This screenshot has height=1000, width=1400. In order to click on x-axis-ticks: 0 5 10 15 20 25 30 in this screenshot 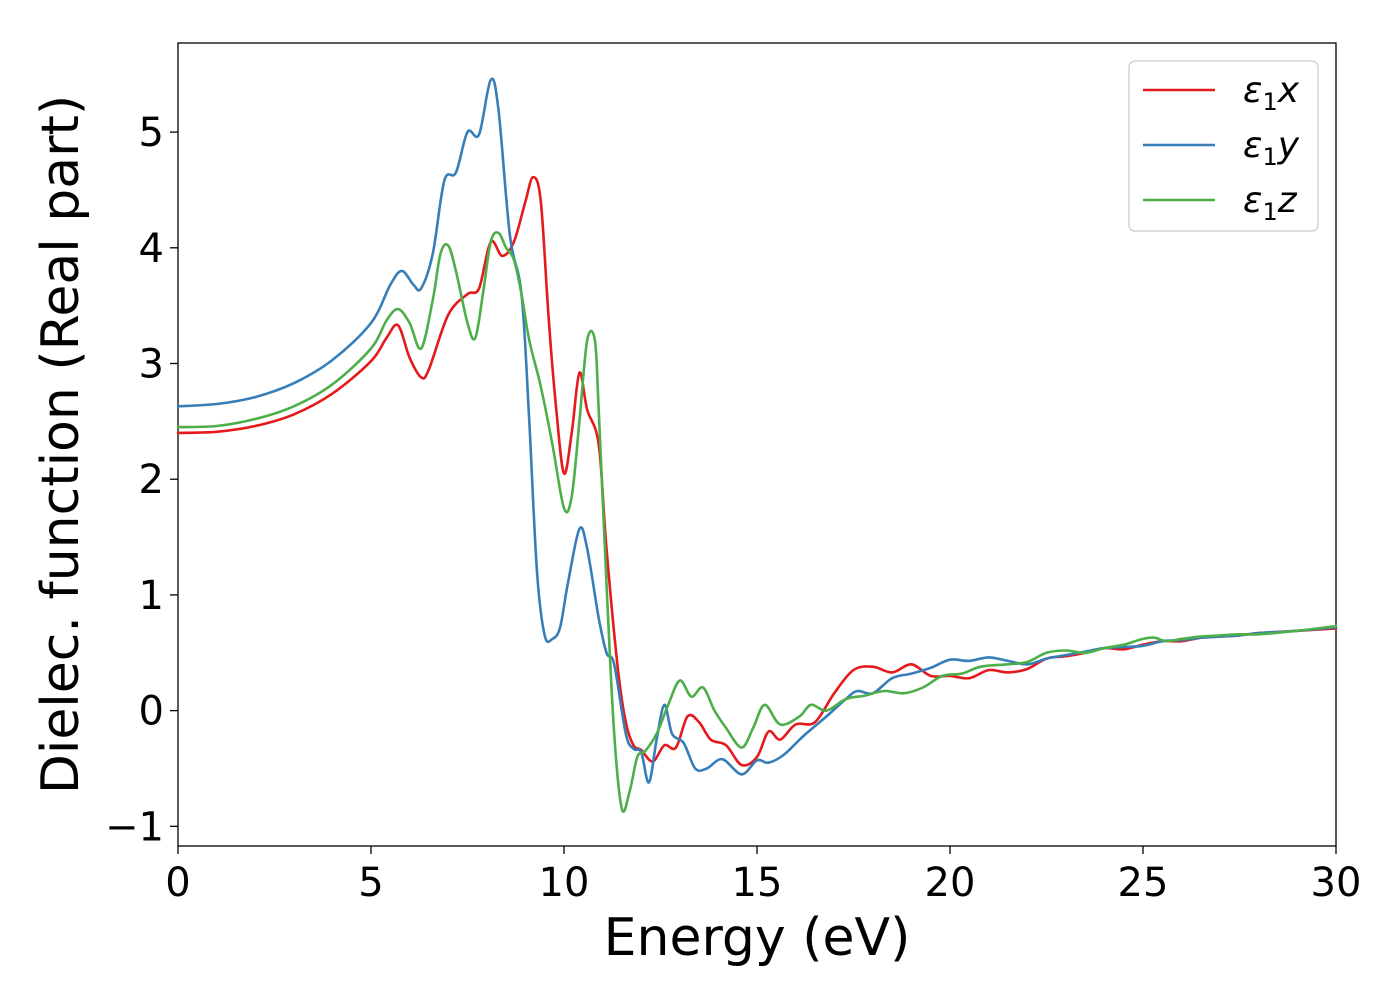, I will do `click(763, 876)`.